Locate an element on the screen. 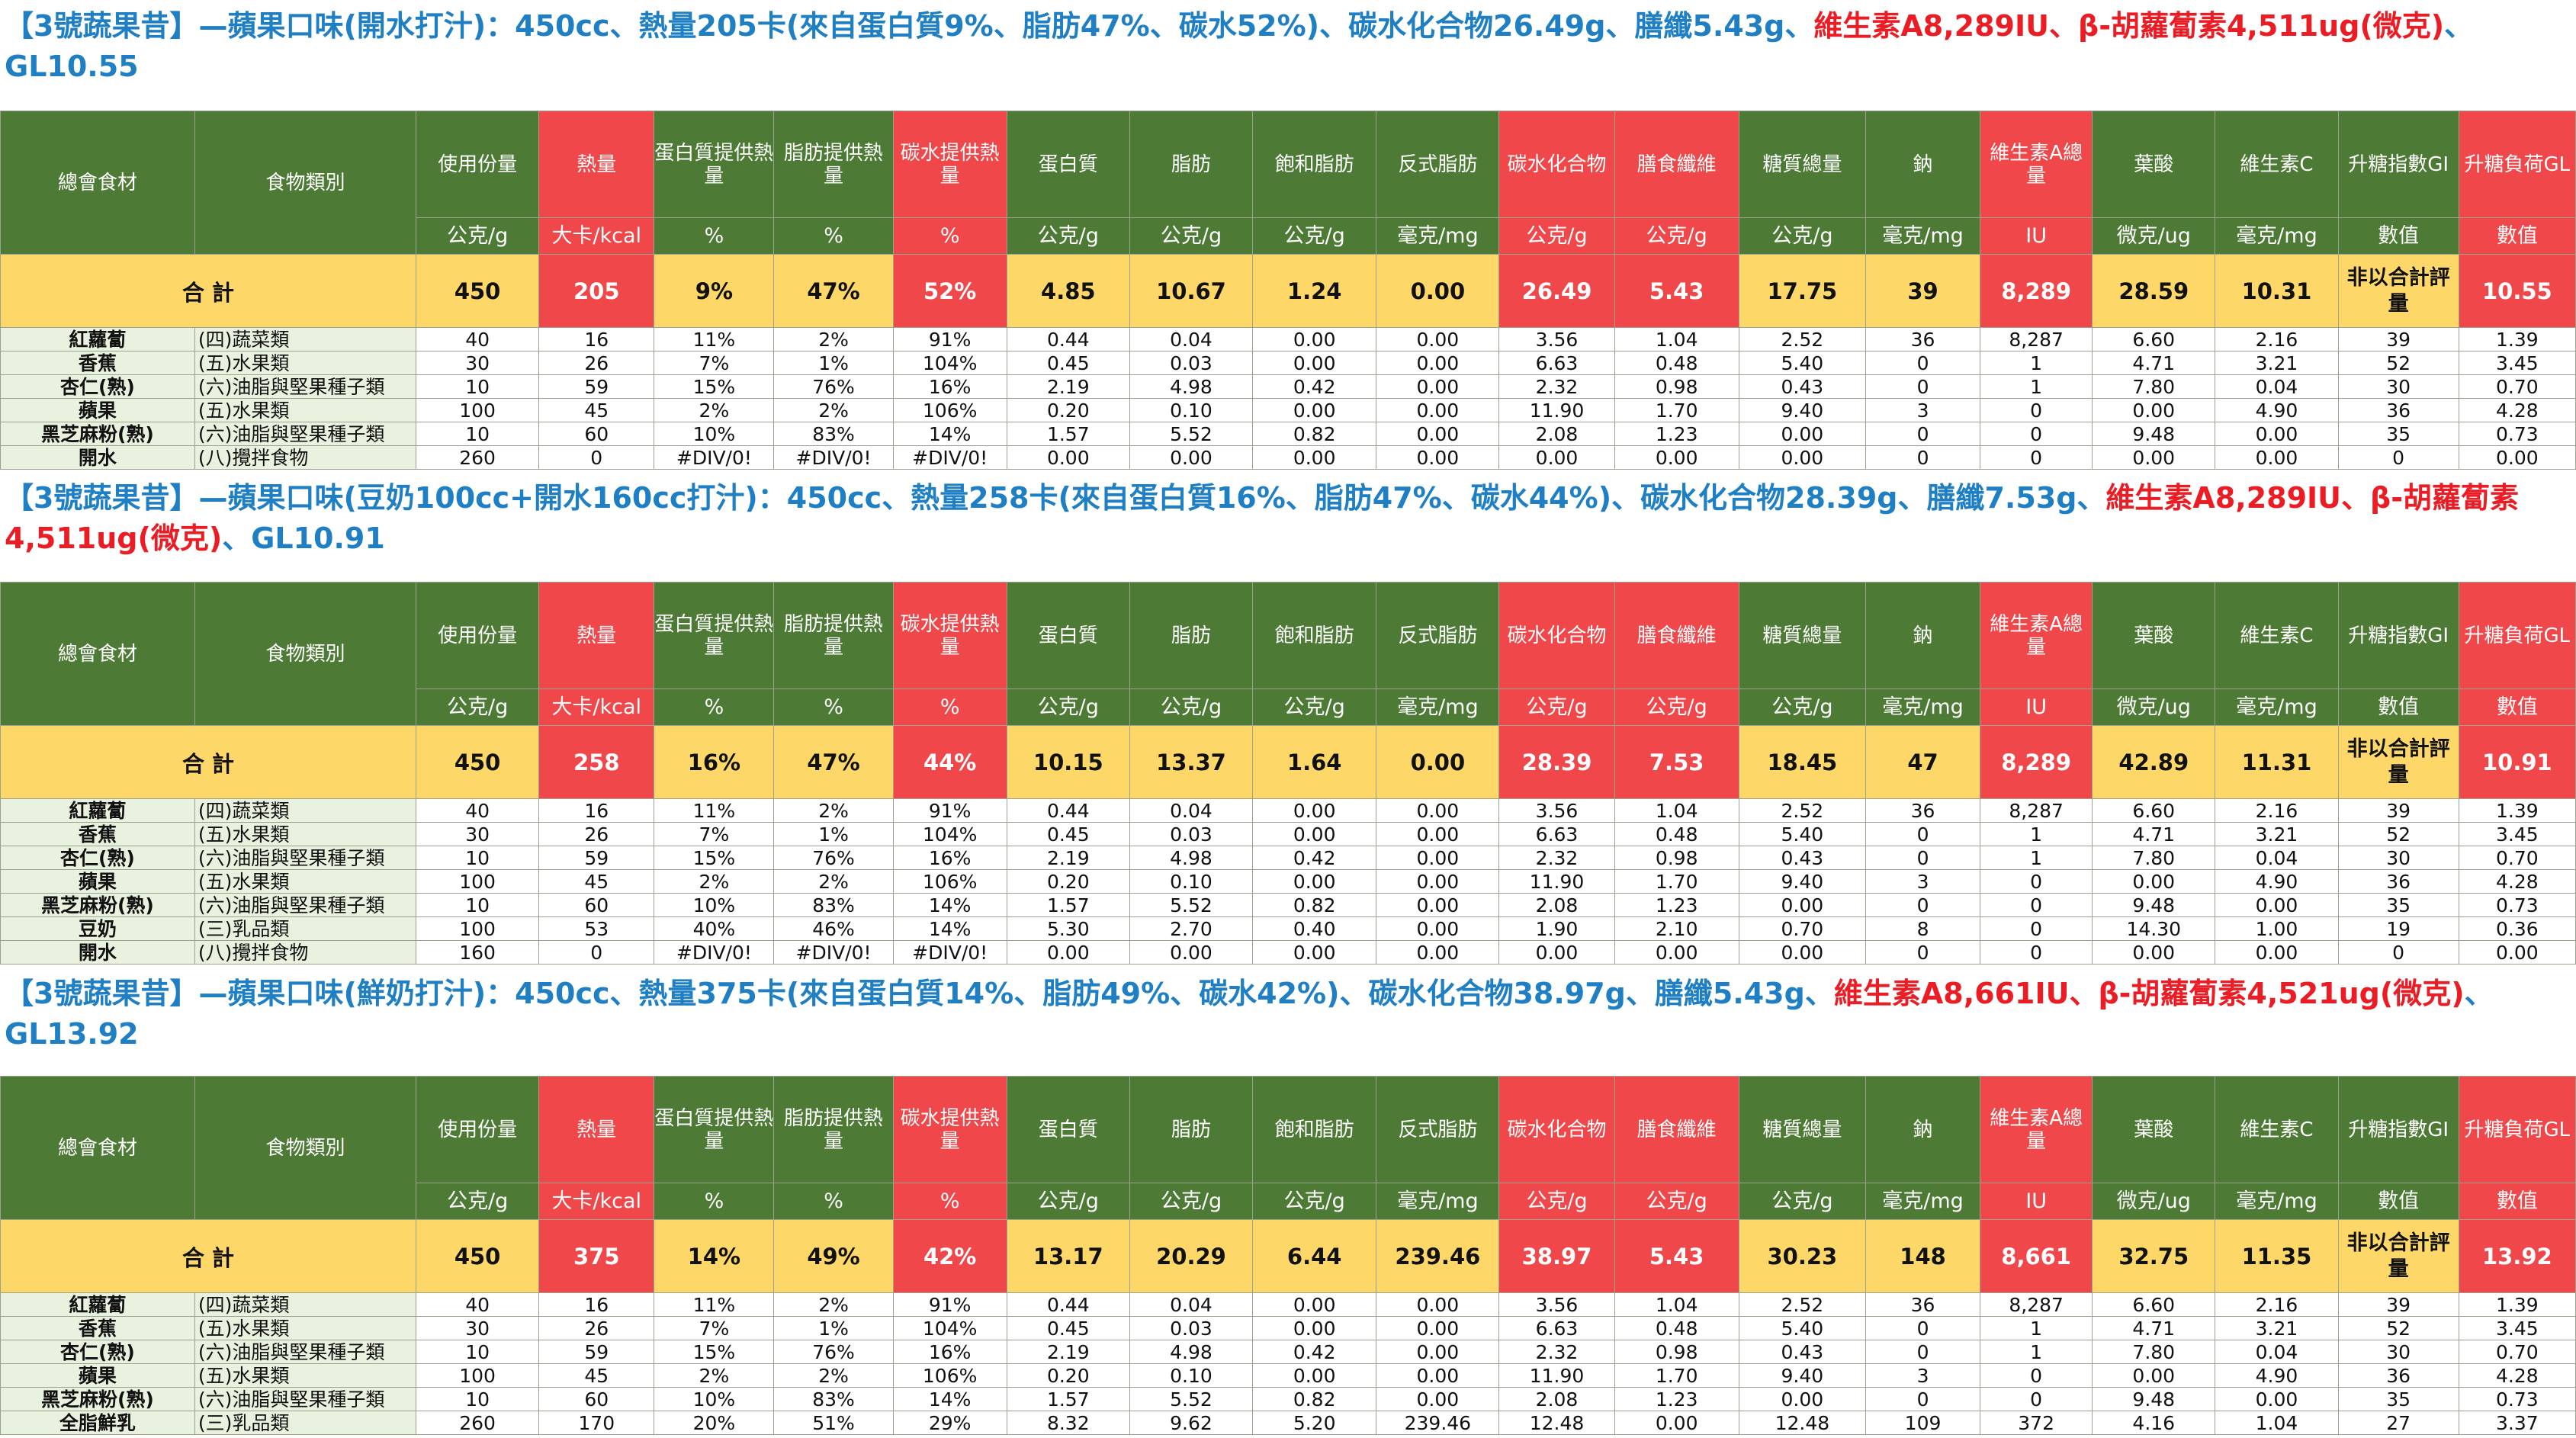  total-value: 10.15 is located at coordinates (1068, 762).